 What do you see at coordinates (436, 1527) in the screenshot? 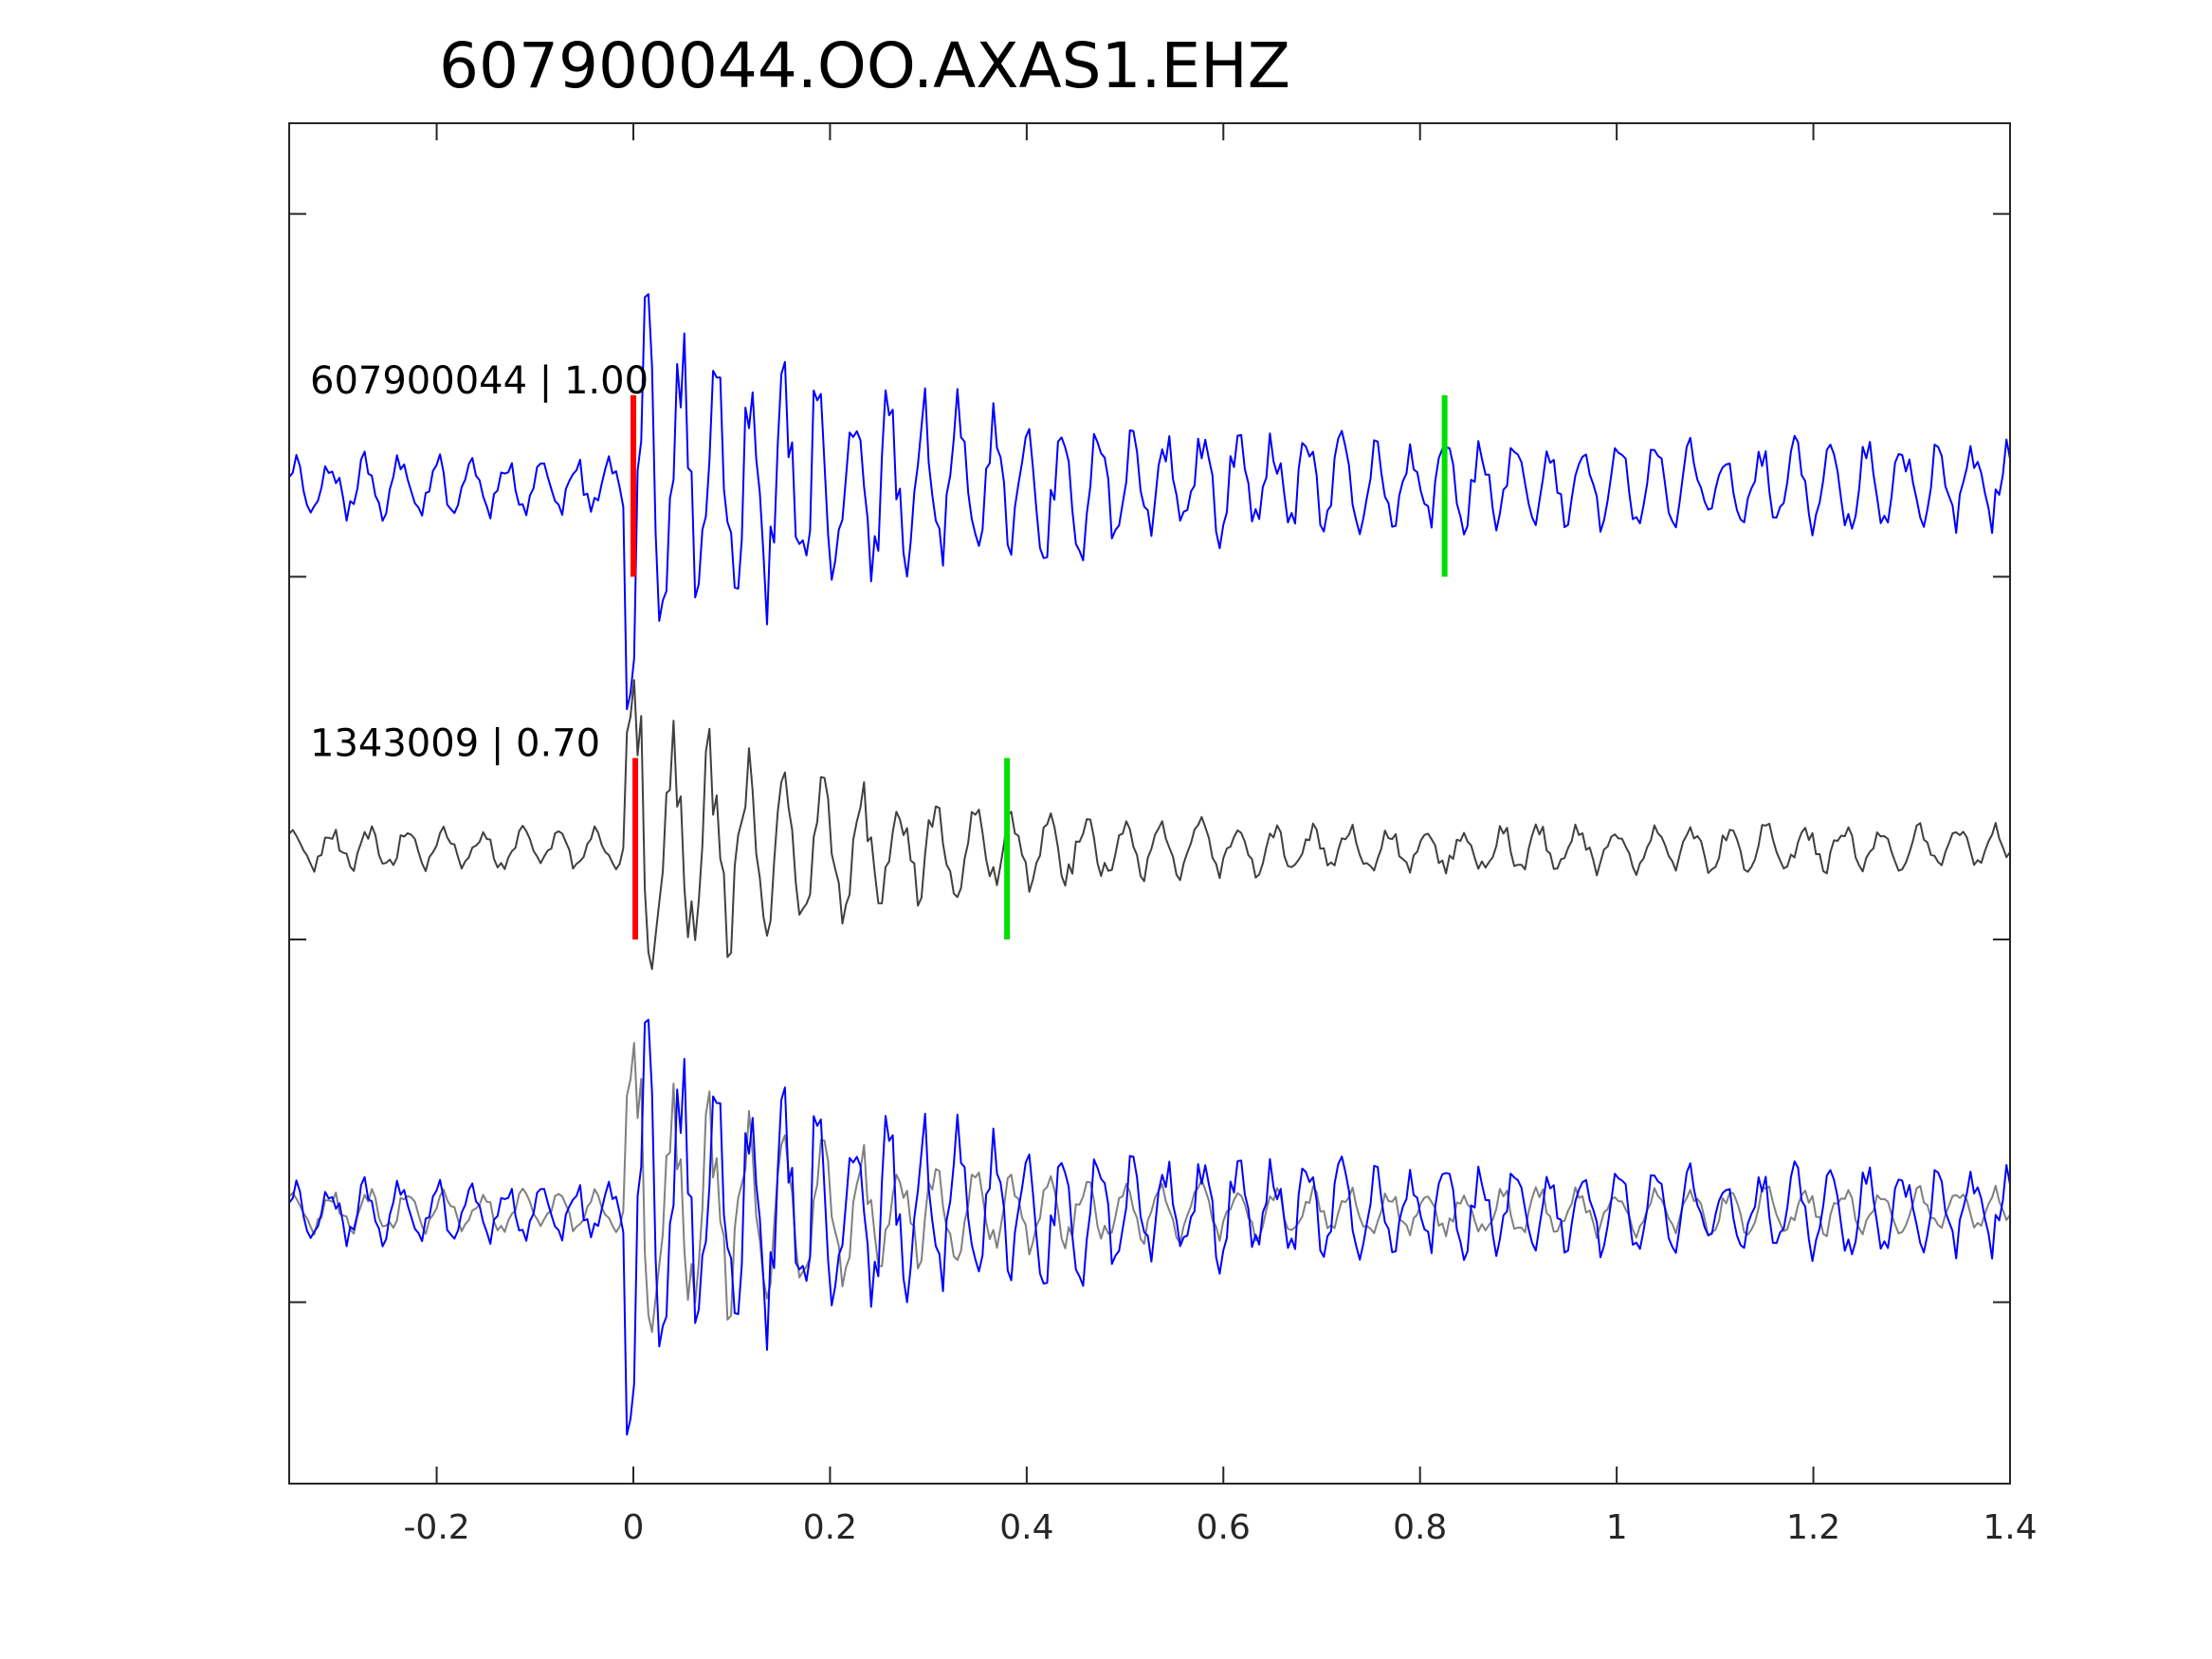
I see `x-tick-label: -0.2` at bounding box center [436, 1527].